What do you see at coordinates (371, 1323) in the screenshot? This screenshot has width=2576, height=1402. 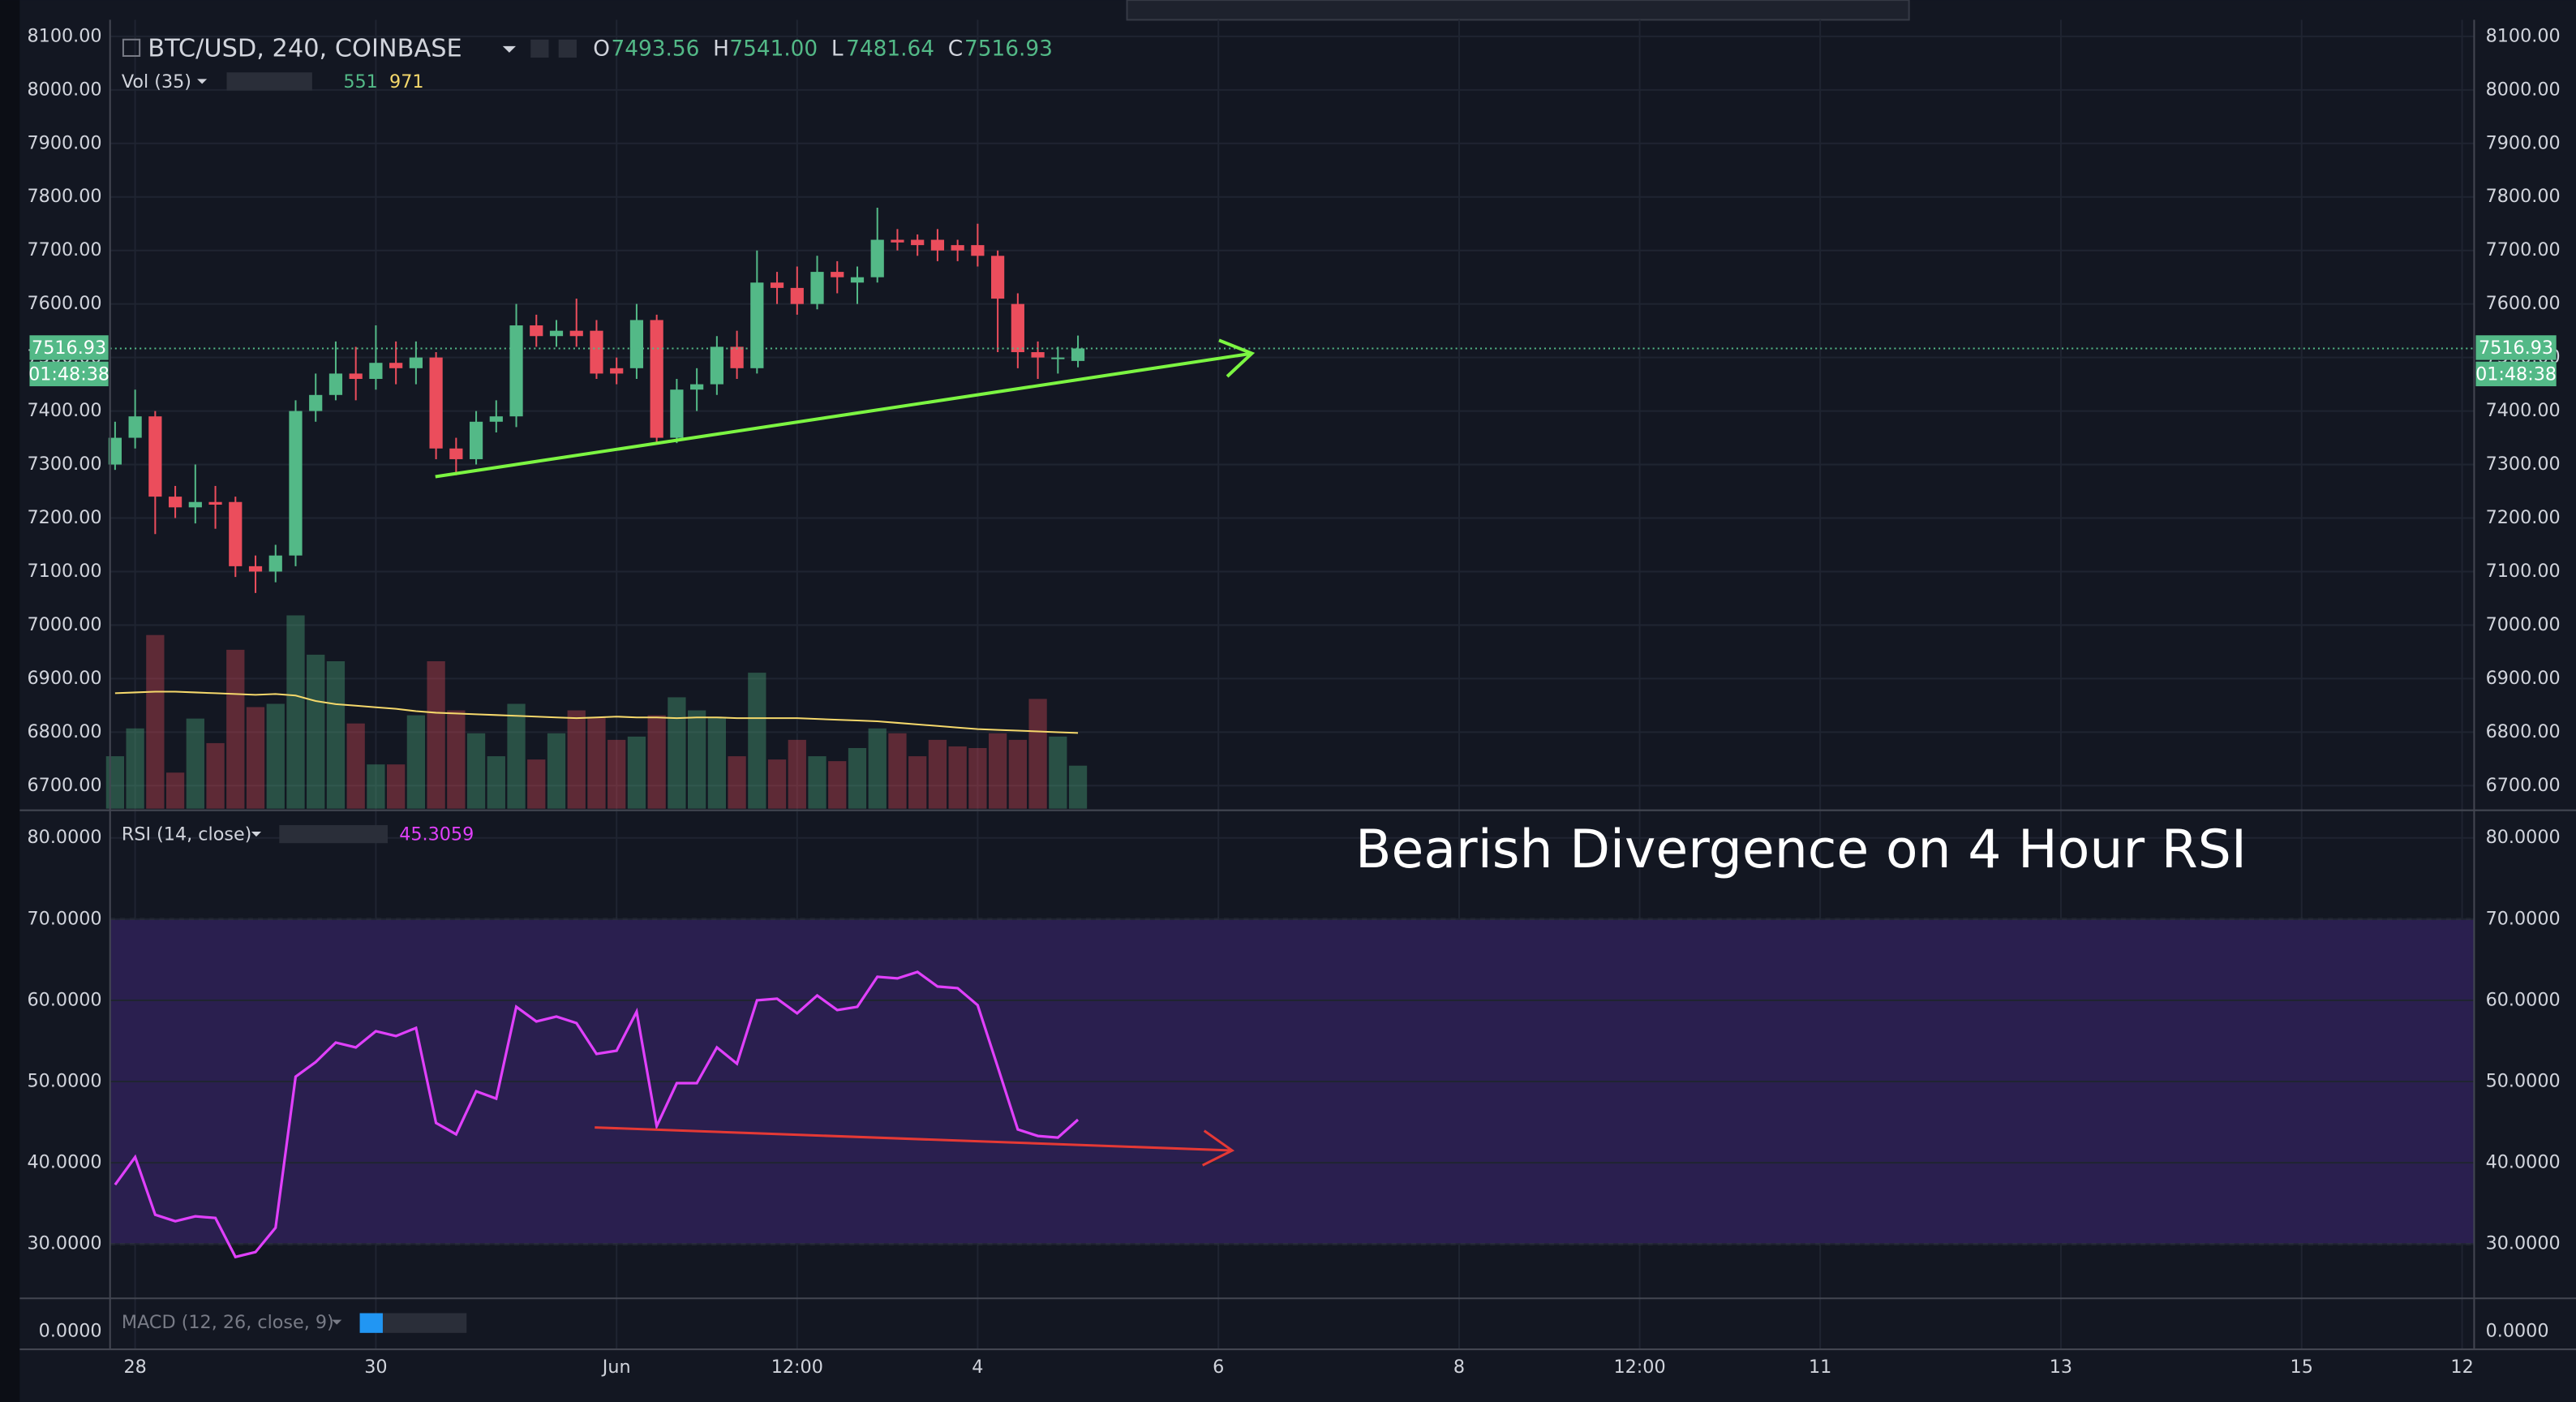 I see `visibility-icon` at bounding box center [371, 1323].